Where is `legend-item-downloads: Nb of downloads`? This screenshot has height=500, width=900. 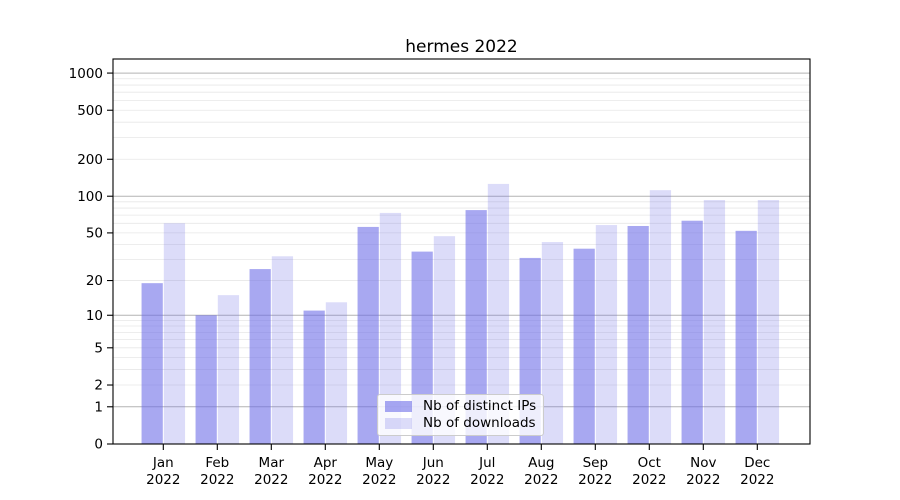 legend-item-downloads: Nb of downloads is located at coordinates (461, 423).